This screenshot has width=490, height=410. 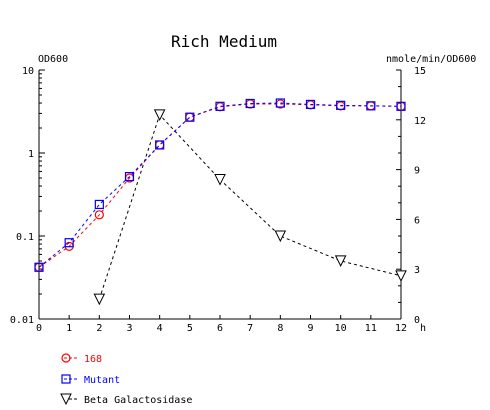 What do you see at coordinates (220, 328) in the screenshot?
I see `x-tick-label: 6` at bounding box center [220, 328].